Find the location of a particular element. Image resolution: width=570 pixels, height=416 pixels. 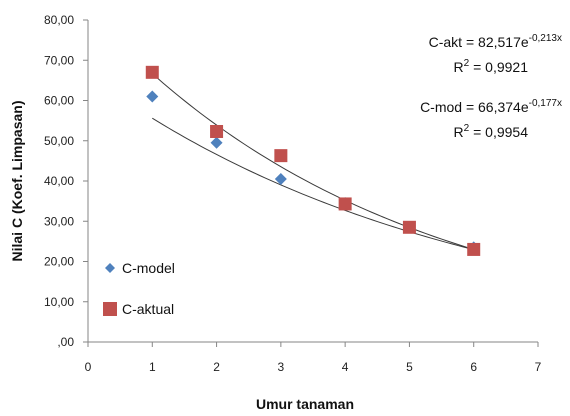

y-tick-label: 30,00 is located at coordinates (59, 221).